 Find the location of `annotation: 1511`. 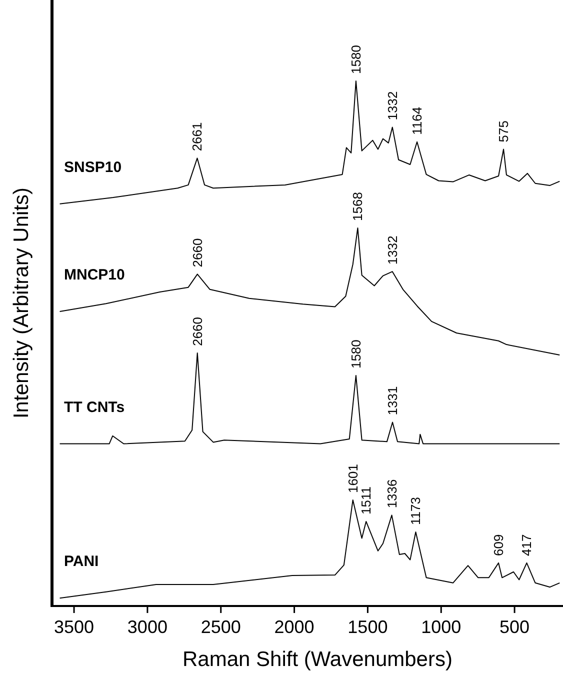

annotation: 1511 is located at coordinates (366, 500).